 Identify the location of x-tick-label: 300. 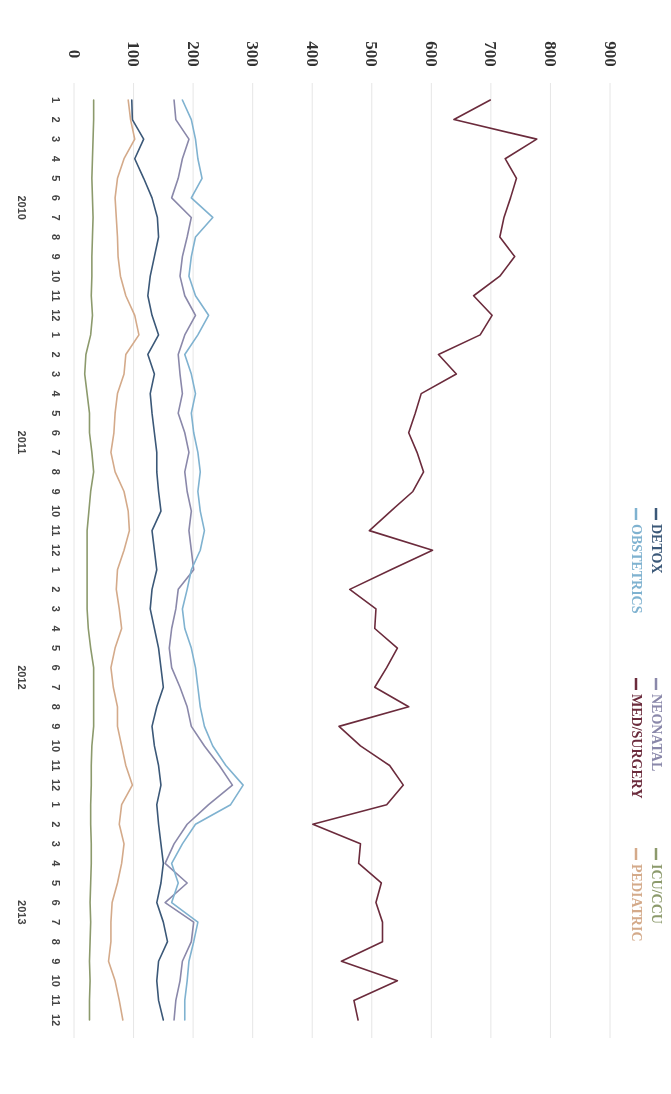
(253, 54).